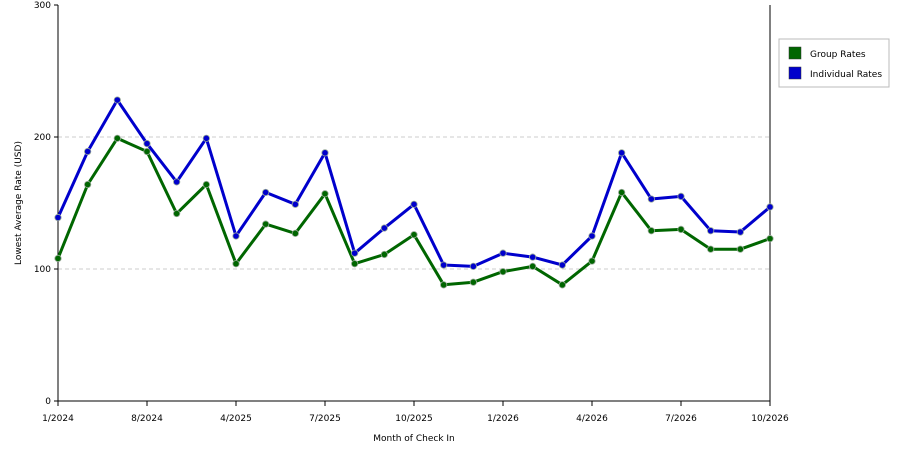  I want to click on y-tick-label: 100, so click(42, 270).